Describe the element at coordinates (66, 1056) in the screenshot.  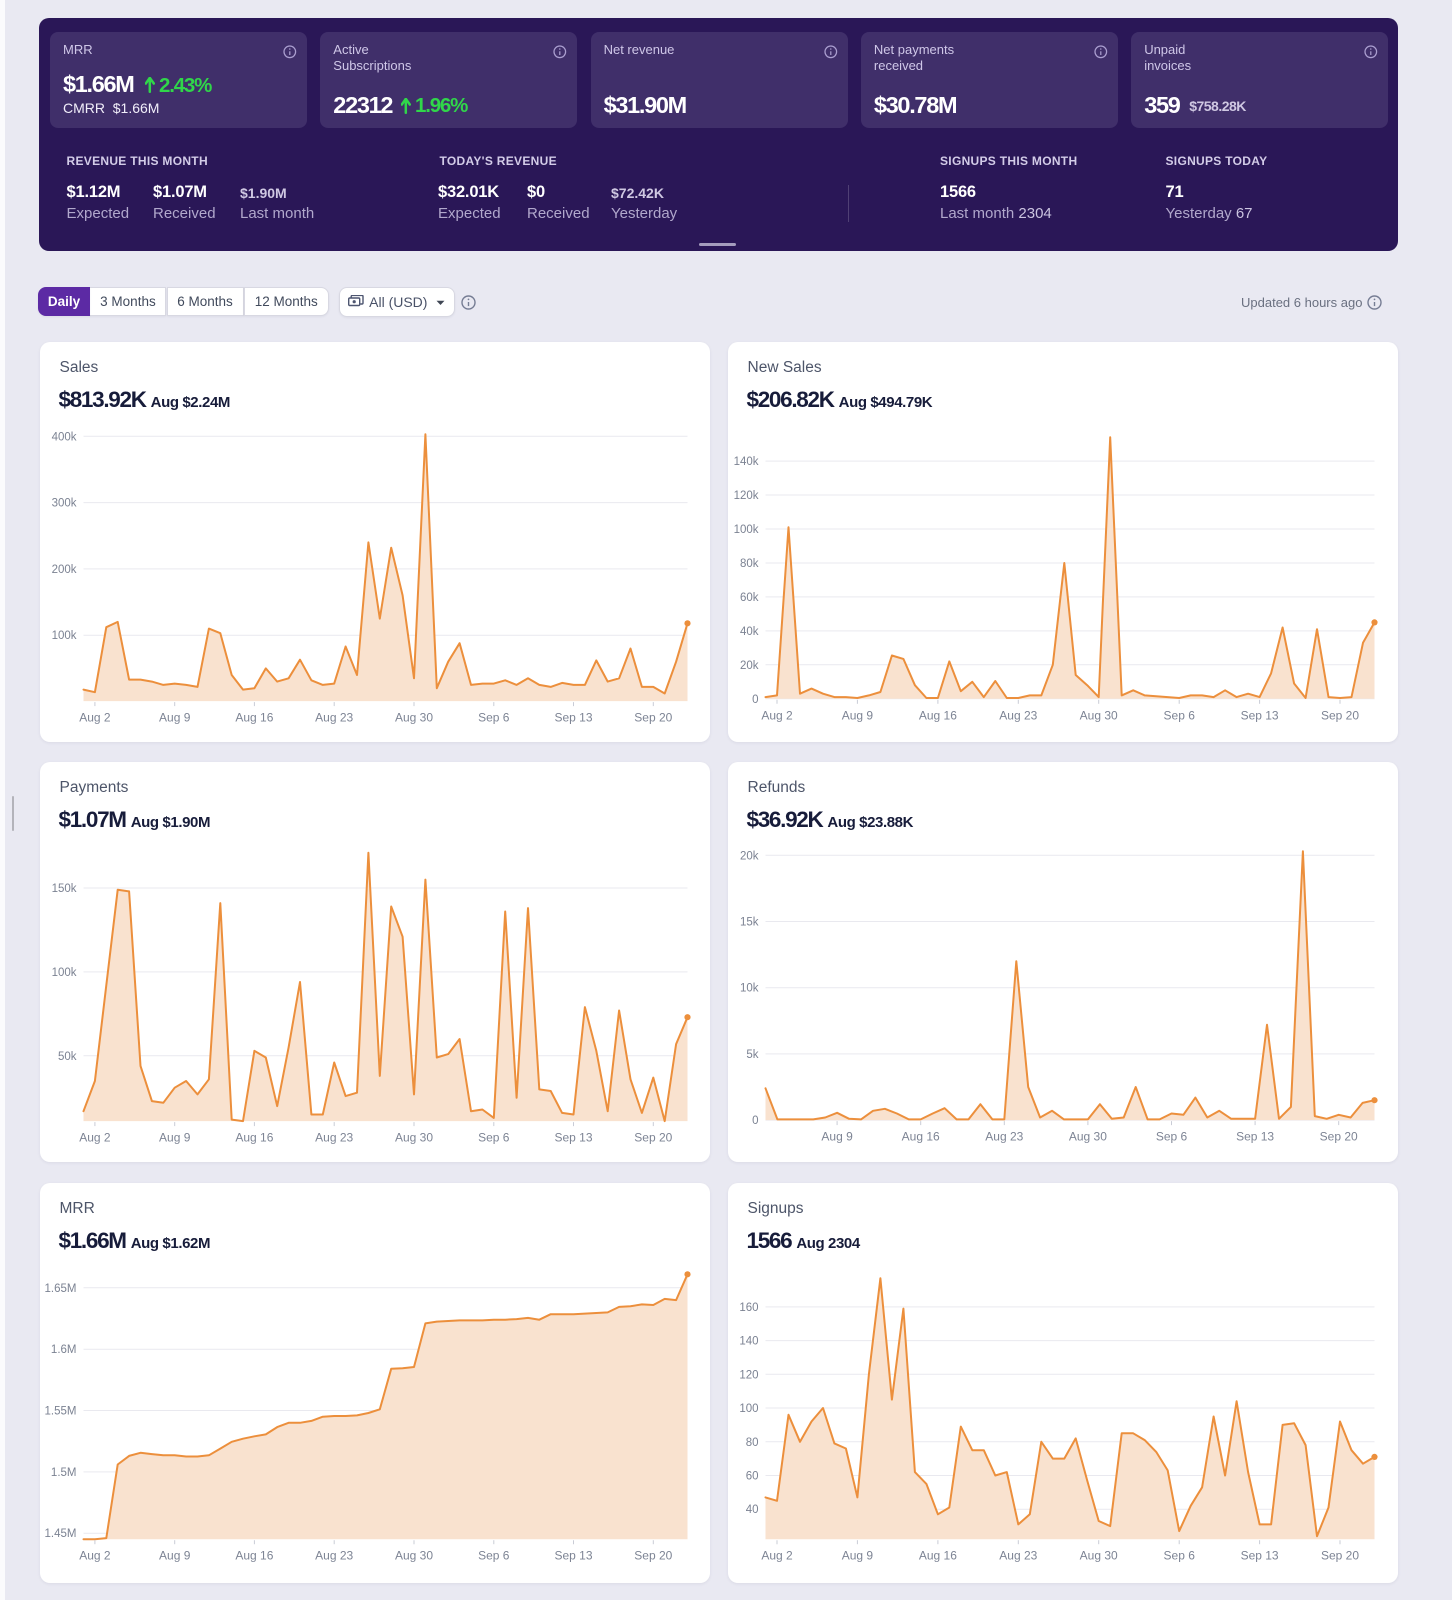
I see `svg-text: 50k` at that location.